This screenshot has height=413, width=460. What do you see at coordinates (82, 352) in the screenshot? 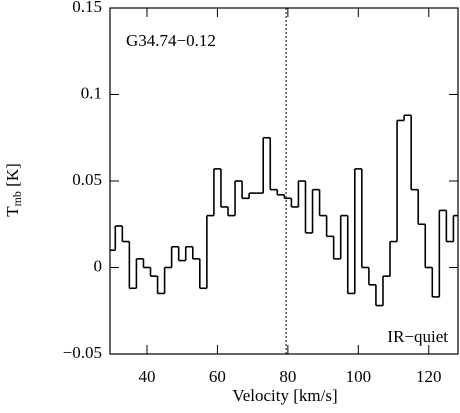
I see `y-tick-label: −0.05` at bounding box center [82, 352].